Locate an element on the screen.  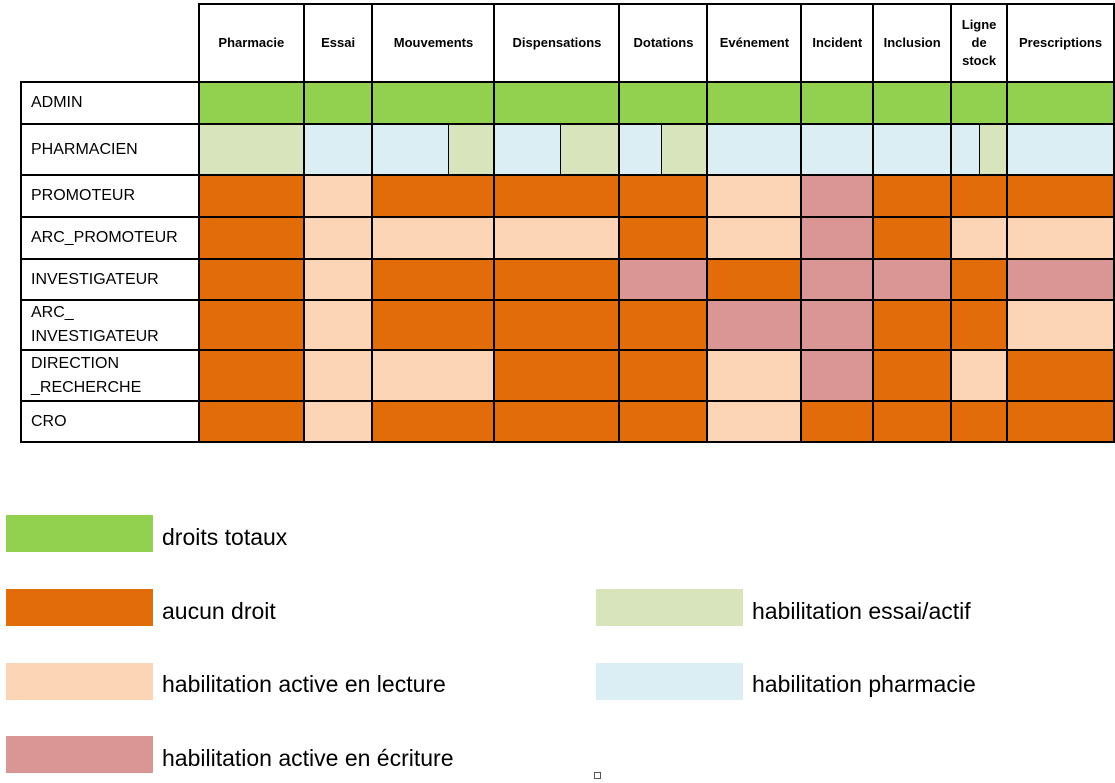
row-label: ADMIN is located at coordinates (110, 103).